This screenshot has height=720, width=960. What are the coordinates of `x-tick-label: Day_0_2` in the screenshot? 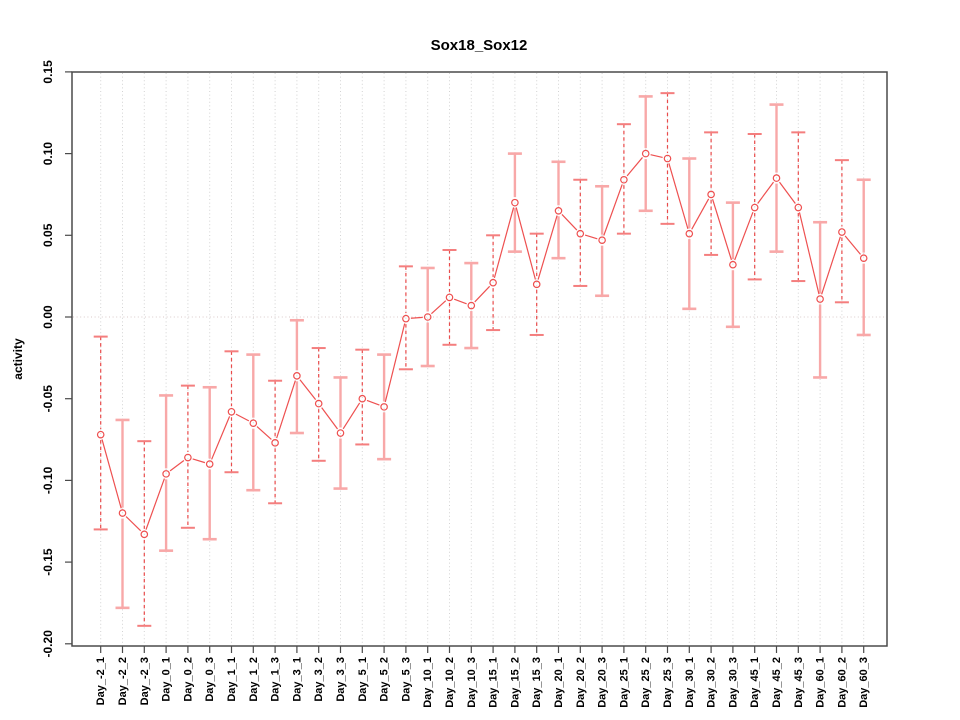 It's located at (188, 679).